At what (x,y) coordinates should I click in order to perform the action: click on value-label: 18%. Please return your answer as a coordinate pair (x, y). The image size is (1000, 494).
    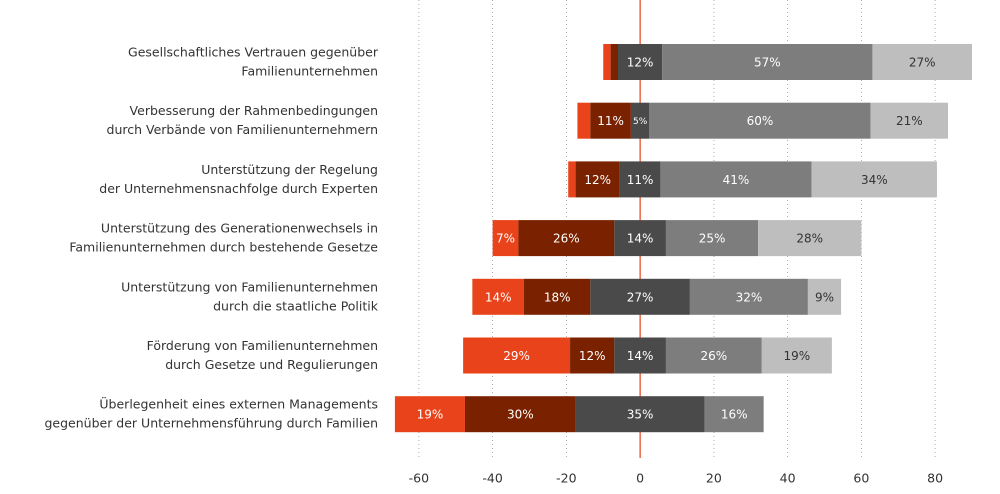
    Looking at the image, I should click on (557, 297).